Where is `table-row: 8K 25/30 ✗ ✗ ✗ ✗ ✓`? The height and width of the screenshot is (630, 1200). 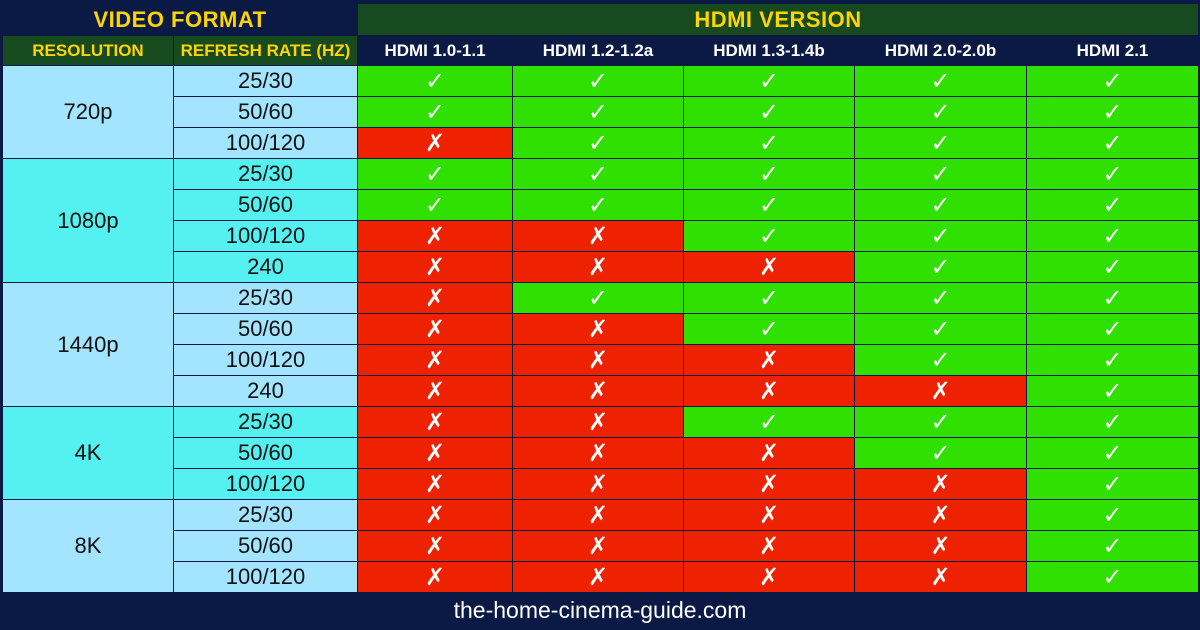
table-row: 8K 25/30 ✗ ✗ ✗ ✗ ✓ is located at coordinates (600, 546).